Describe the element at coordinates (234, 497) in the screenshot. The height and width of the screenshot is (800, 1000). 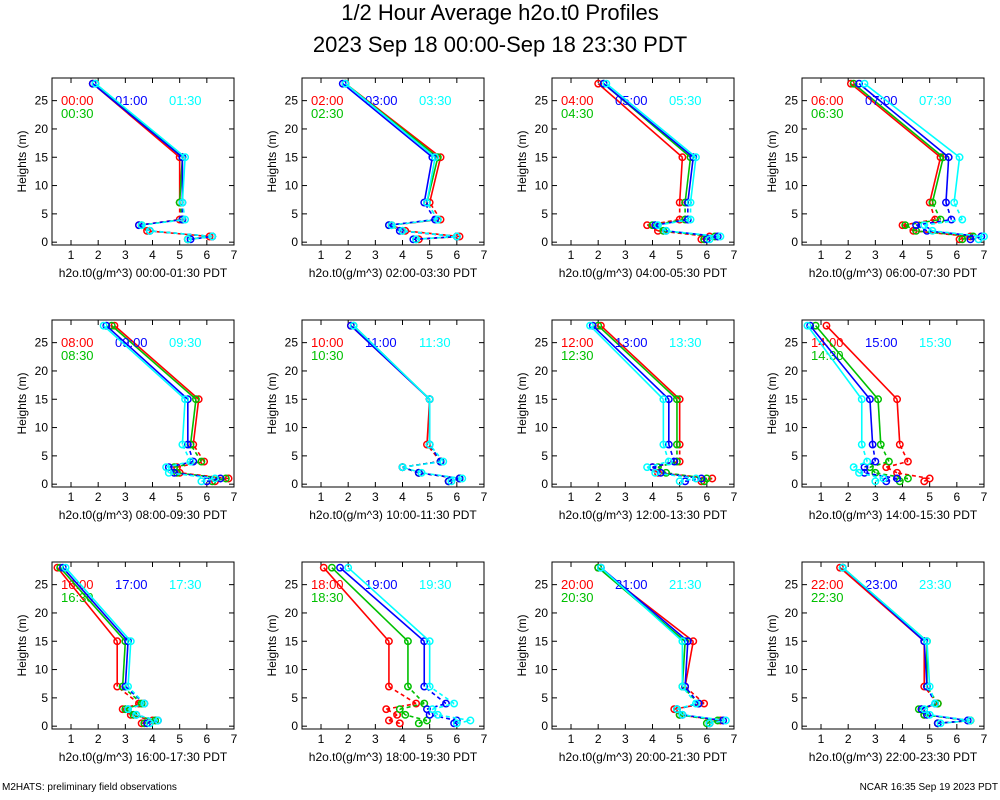
I see `x-tick-label: 7` at that location.